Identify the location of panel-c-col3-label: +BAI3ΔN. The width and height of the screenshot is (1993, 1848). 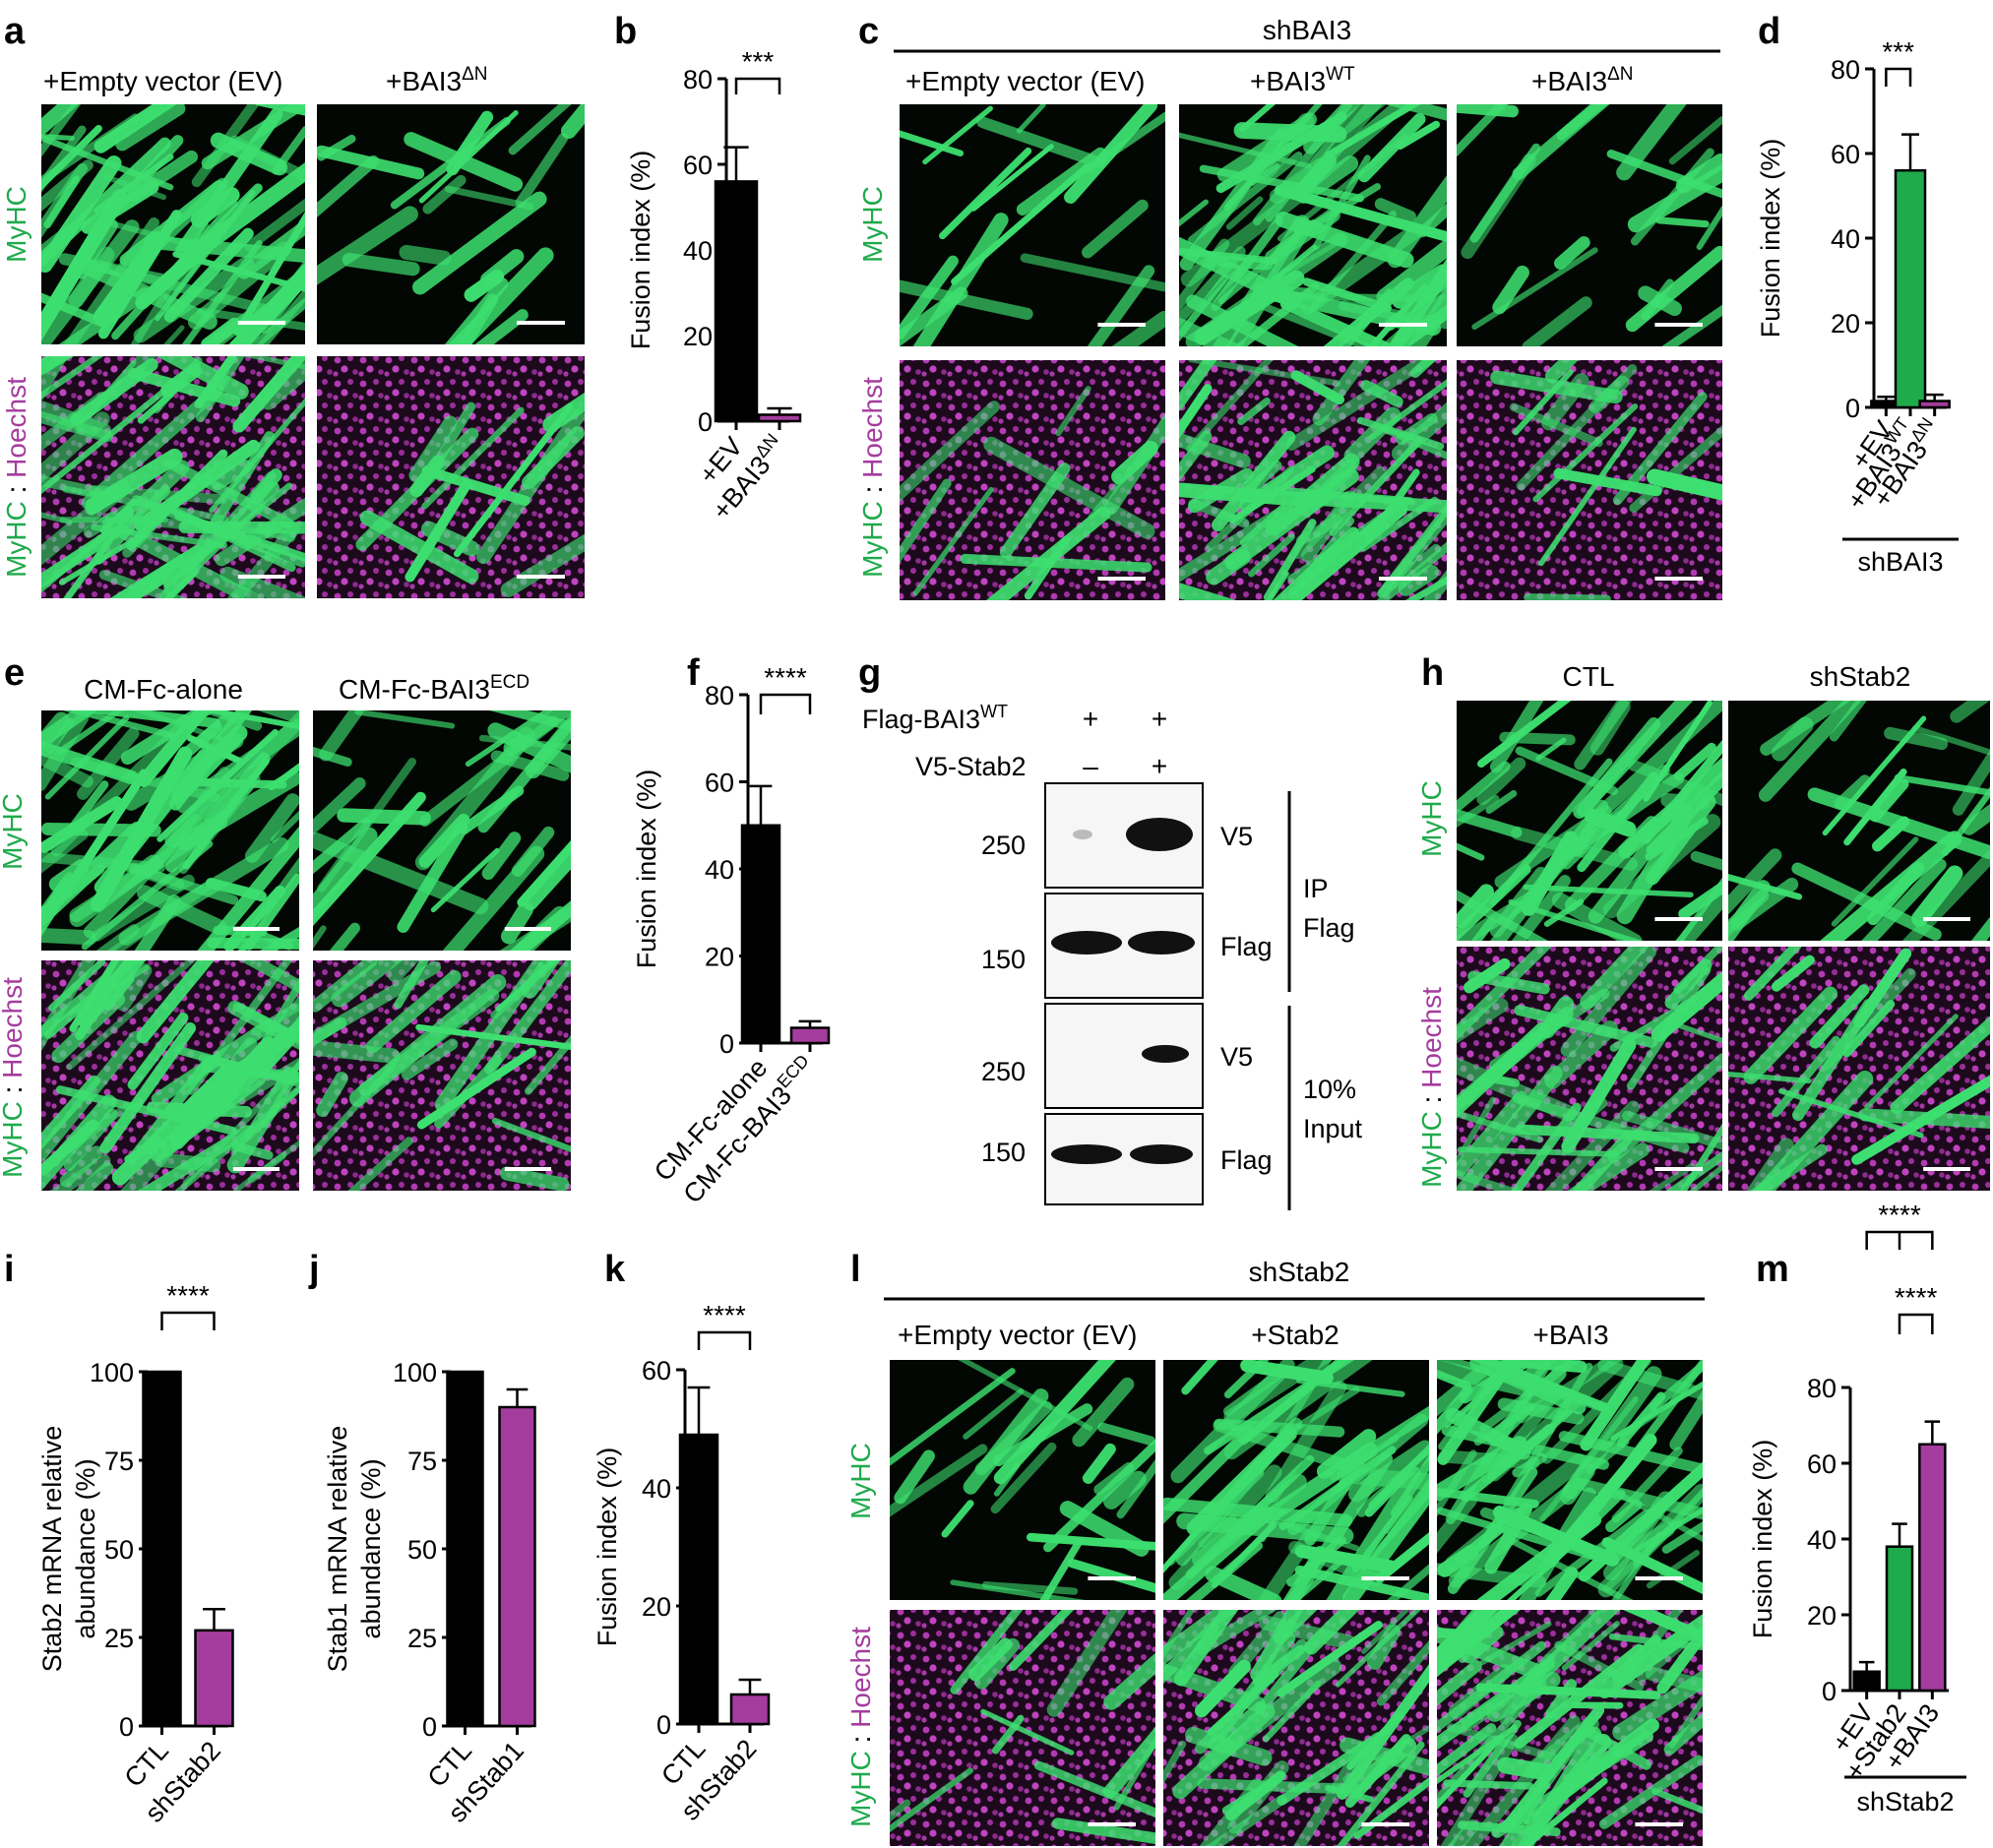
(1582, 80).